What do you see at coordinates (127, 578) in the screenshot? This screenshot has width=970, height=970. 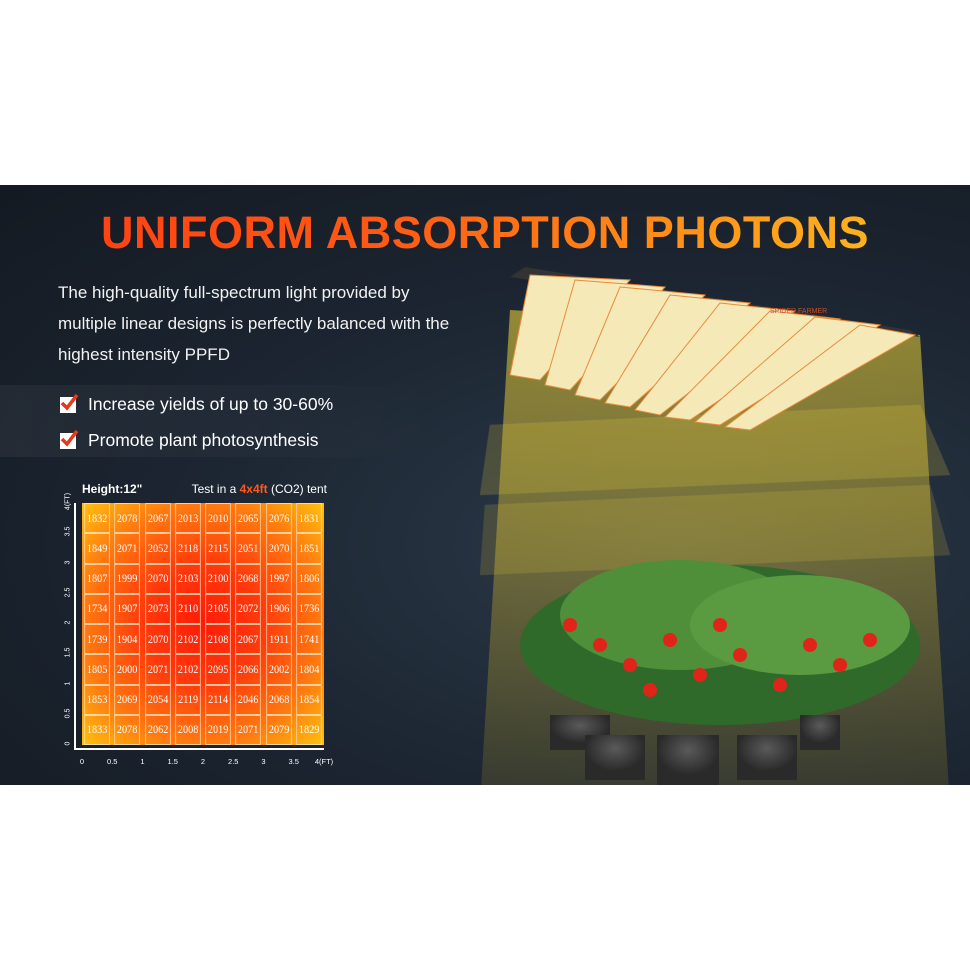 I see `heatmap-cell: 1999` at bounding box center [127, 578].